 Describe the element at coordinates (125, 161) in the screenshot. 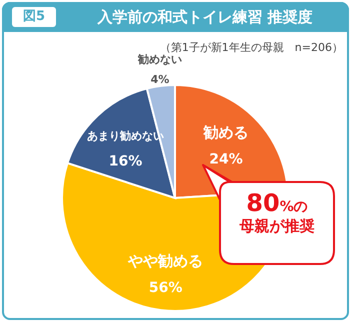

I see `data-label: 16%` at that location.